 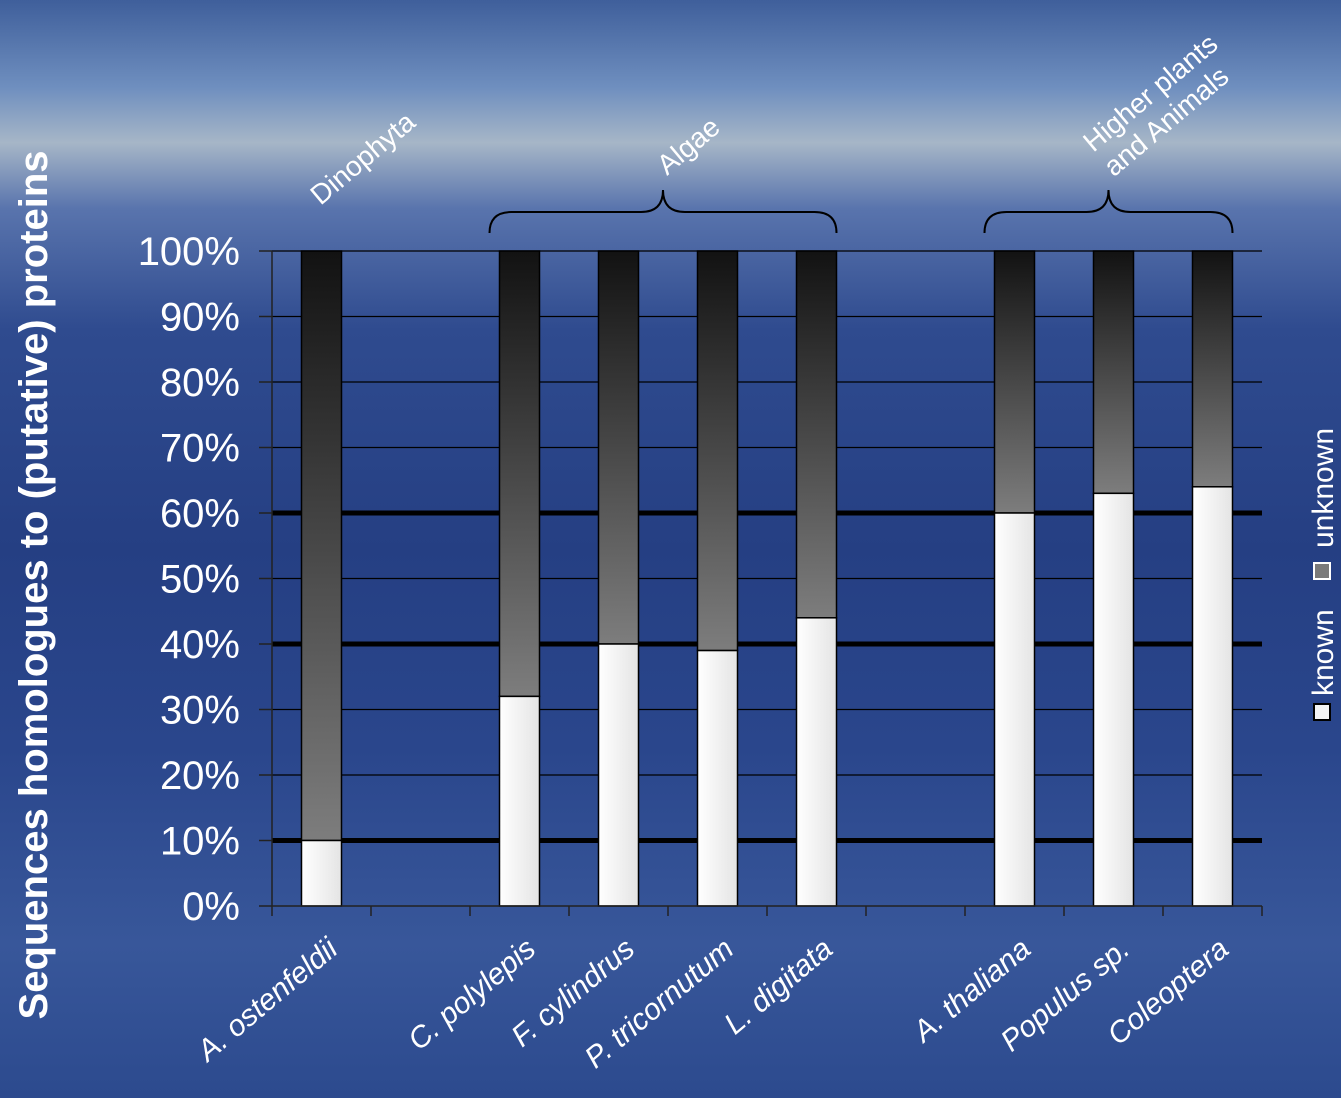 I want to click on y-tick-label: 60%, so click(x=200, y=514).